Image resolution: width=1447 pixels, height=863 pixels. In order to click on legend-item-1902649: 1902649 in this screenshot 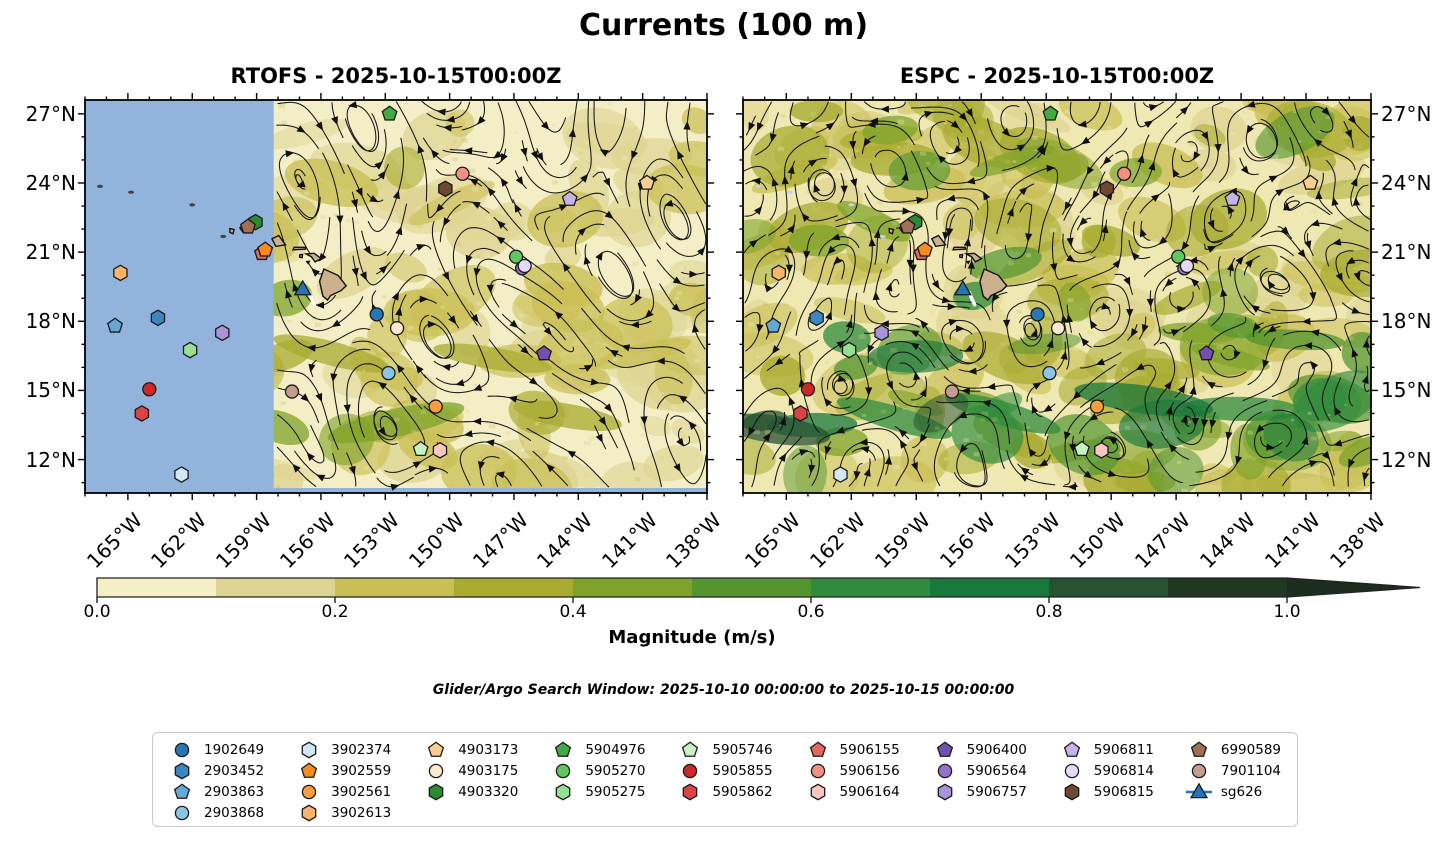, I will do `click(216, 750)`.